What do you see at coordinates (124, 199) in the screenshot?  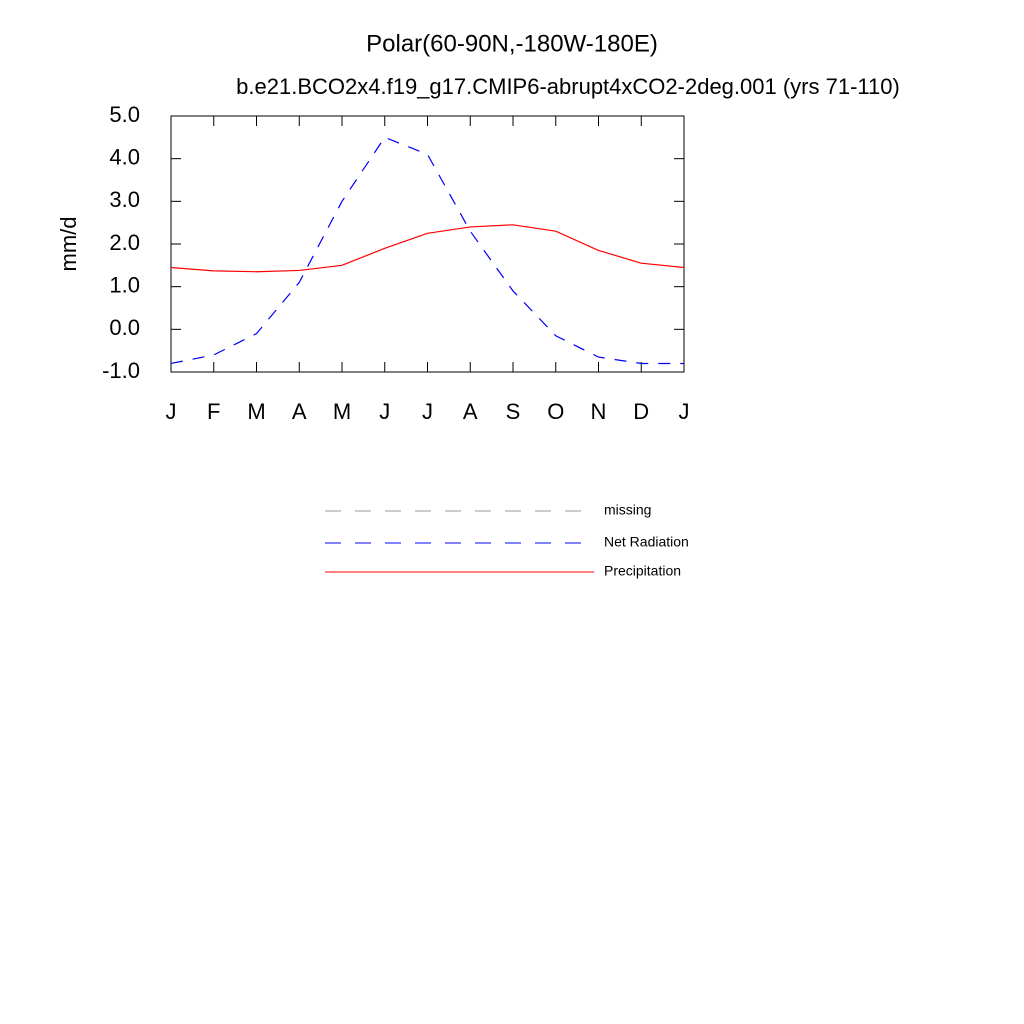 I see `y-tick-label: 3.0` at bounding box center [124, 199].